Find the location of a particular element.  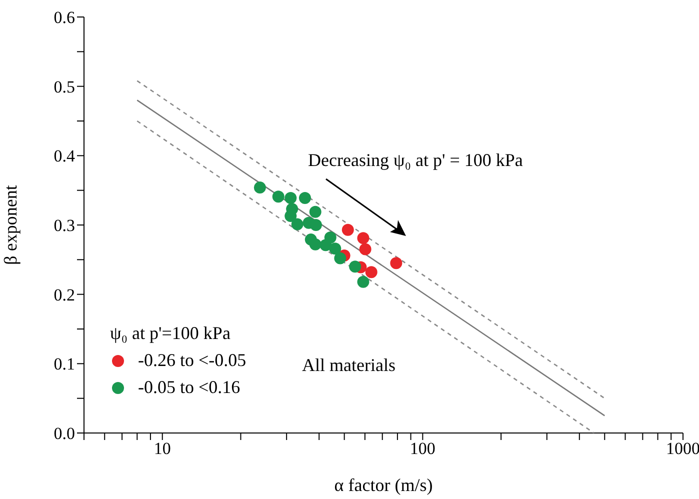

x-tick-label: 1000 is located at coordinates (682, 448).